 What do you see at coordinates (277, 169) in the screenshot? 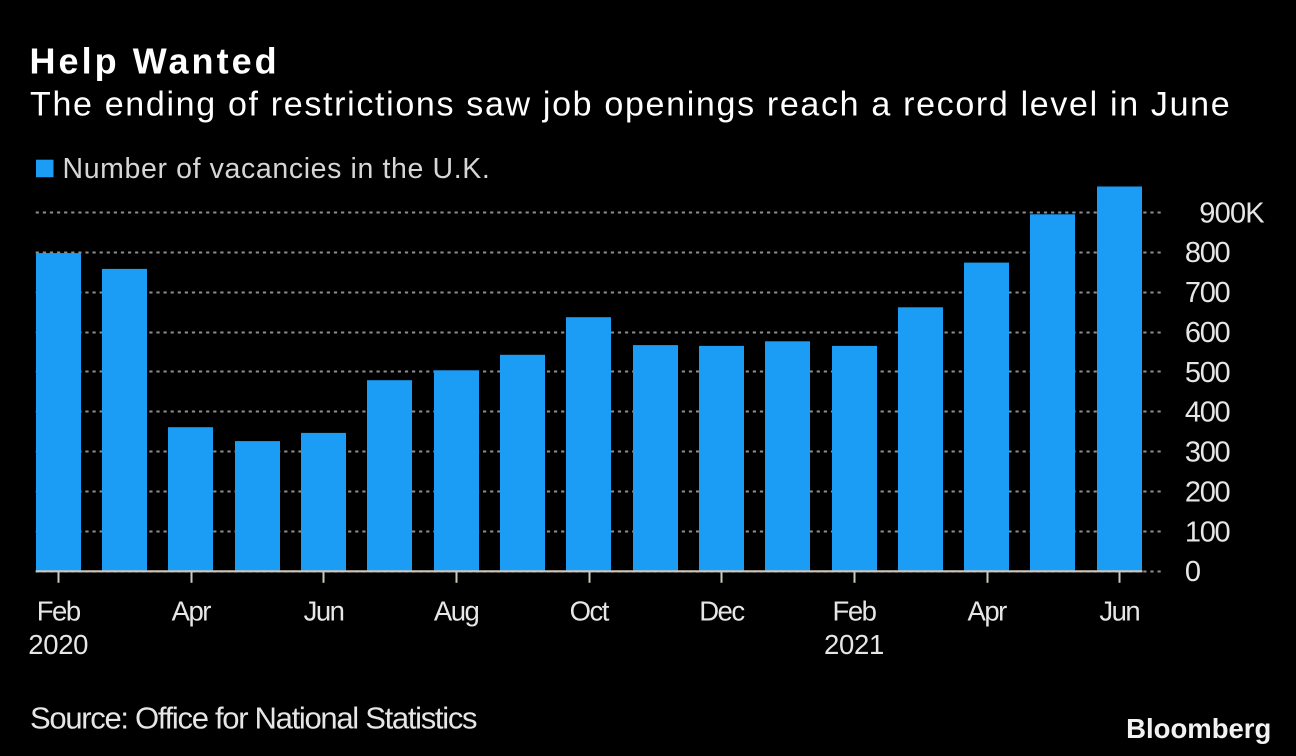
I see `svg-text:Number of vacancies in the U.K: Number of vacancies in the U.K.` at bounding box center [277, 169].